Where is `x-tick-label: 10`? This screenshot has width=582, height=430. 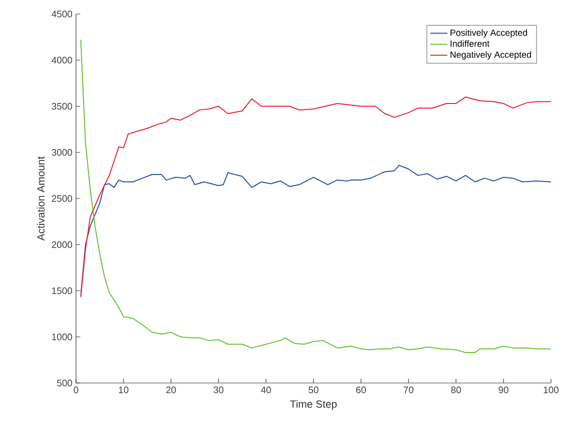 x-tick-label: 10 is located at coordinates (123, 390).